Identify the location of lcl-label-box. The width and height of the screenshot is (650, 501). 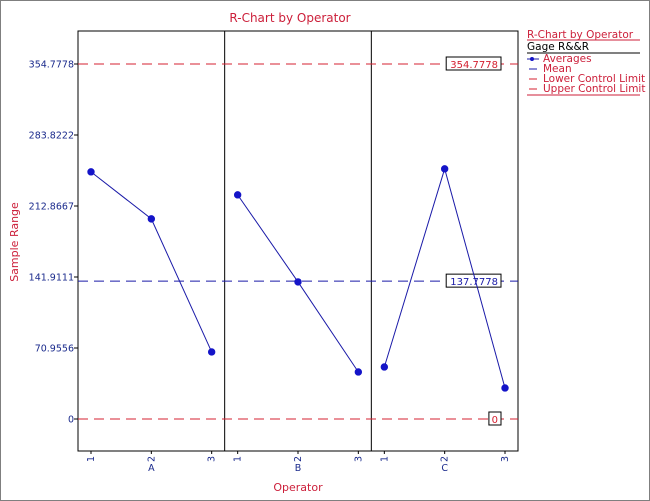
(495, 418).